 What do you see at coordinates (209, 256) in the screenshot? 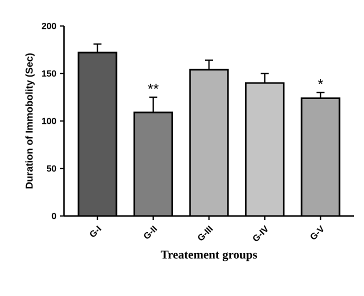
I see `x-axis-title: Treatement groups` at bounding box center [209, 256].